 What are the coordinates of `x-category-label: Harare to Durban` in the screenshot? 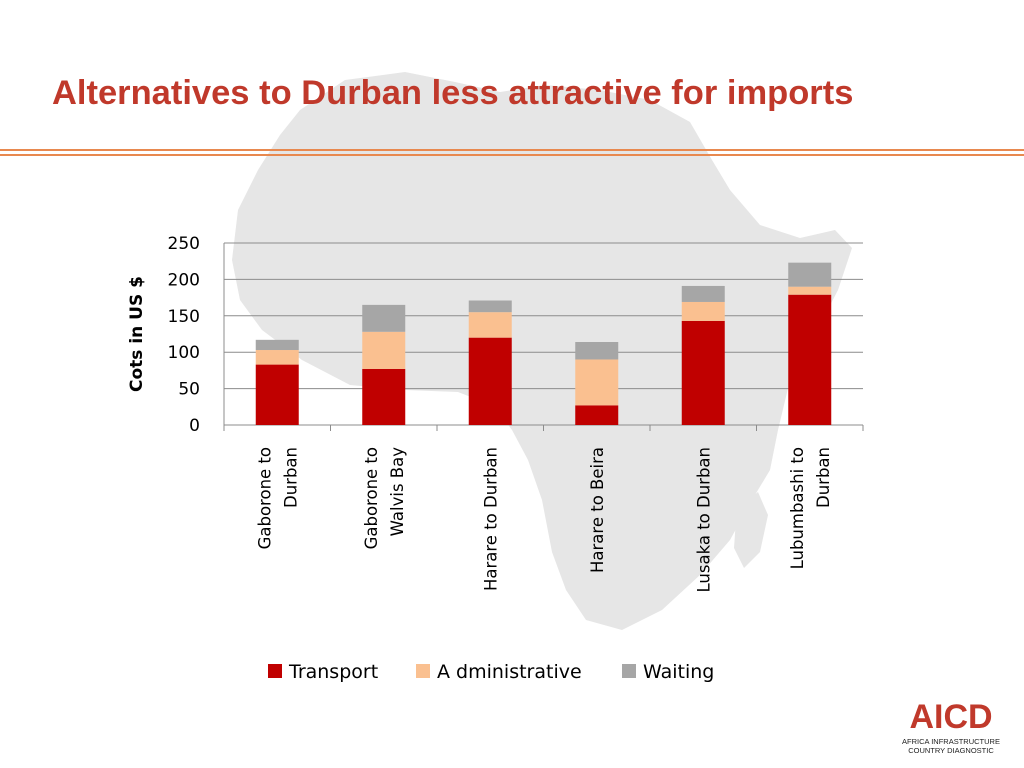 It's located at (490, 519).